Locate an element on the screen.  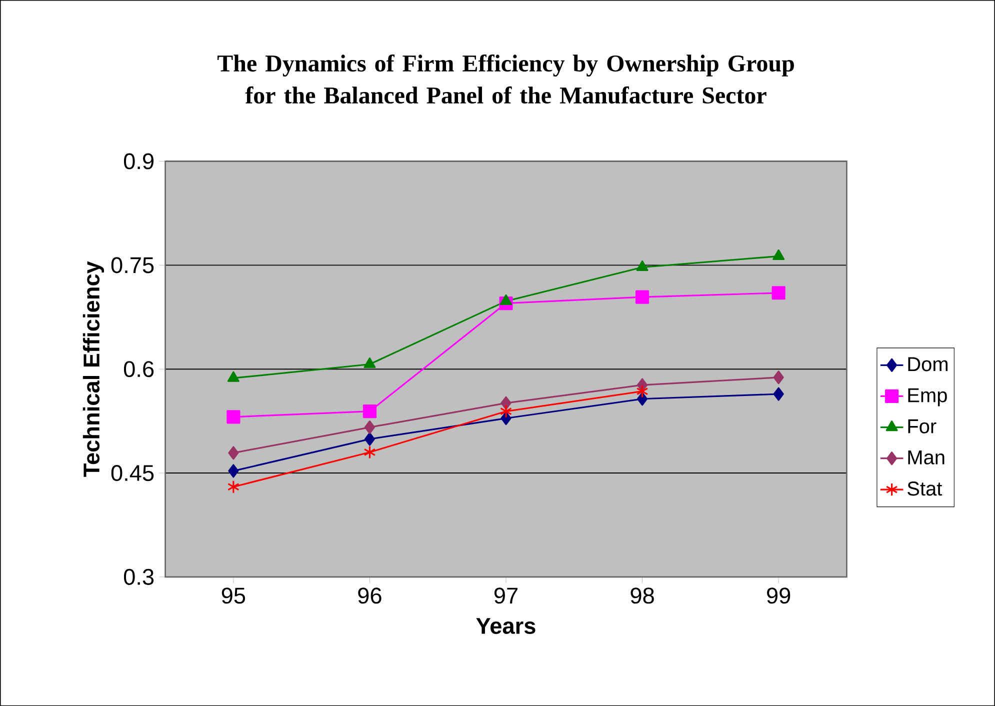
legend-label: Emp is located at coordinates (927, 397).